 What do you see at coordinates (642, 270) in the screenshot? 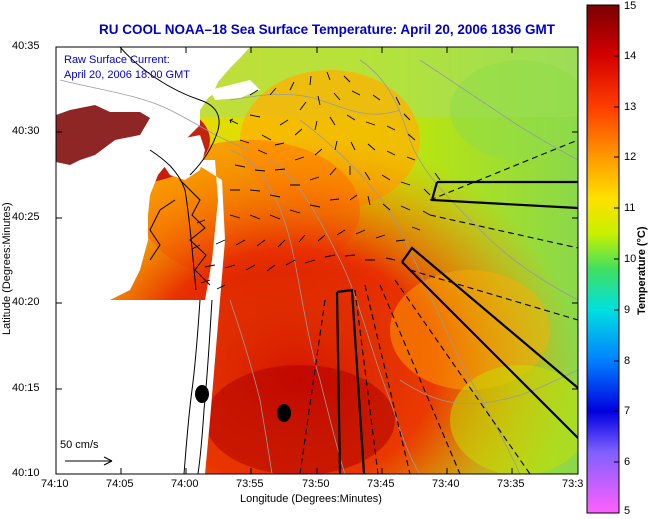
I see `colorbar-title: Temperature (°C)` at bounding box center [642, 270].